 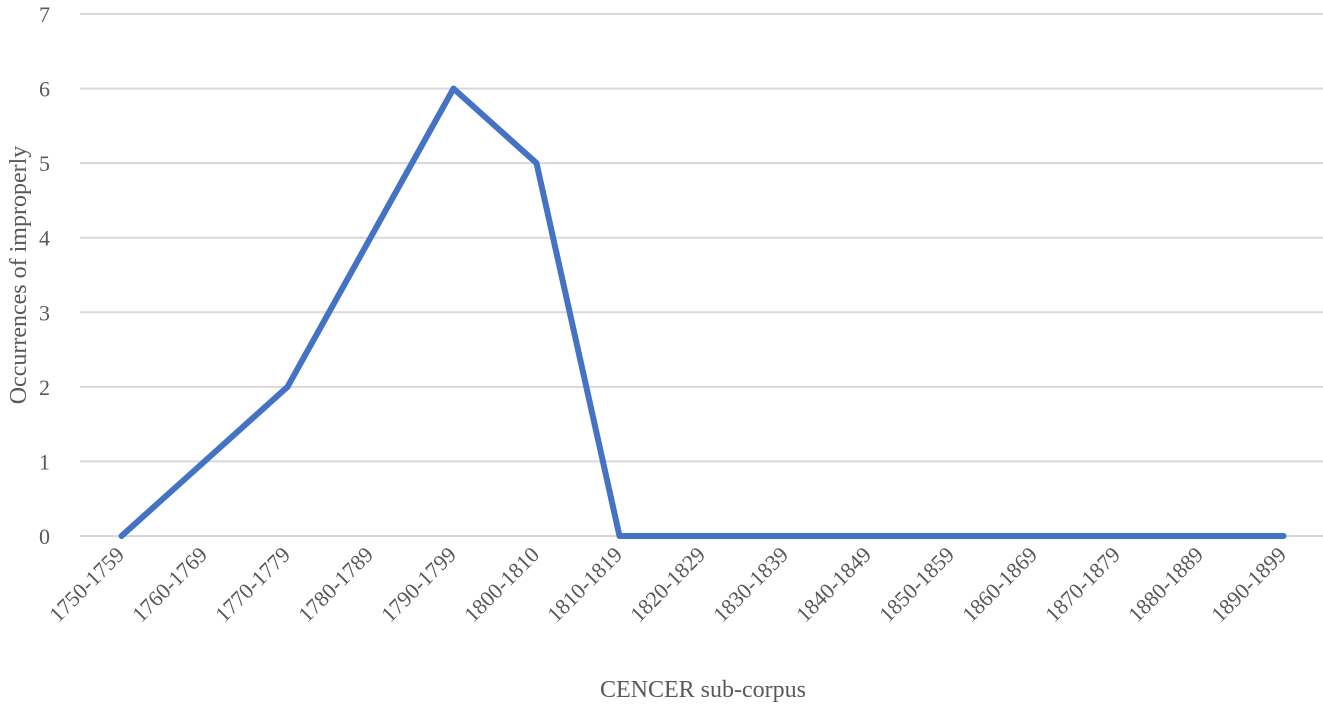 I want to click on x-axis-title: CENCER sub-corpus, so click(x=703, y=690).